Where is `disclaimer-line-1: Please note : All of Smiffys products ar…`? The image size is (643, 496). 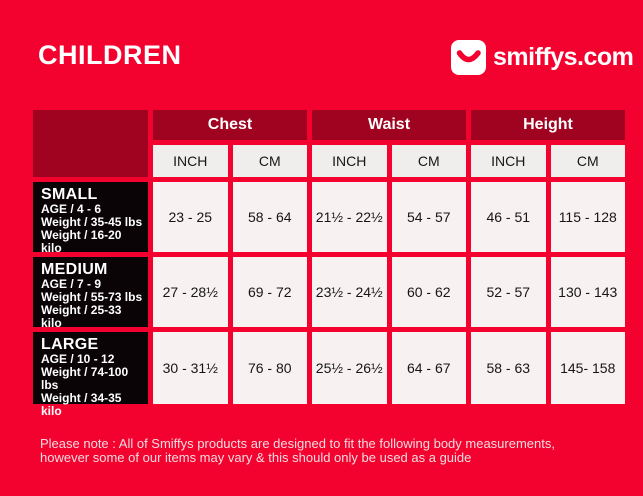
disclaimer-line-1: Please note : All of Smiffys products ar… is located at coordinates (297, 443).